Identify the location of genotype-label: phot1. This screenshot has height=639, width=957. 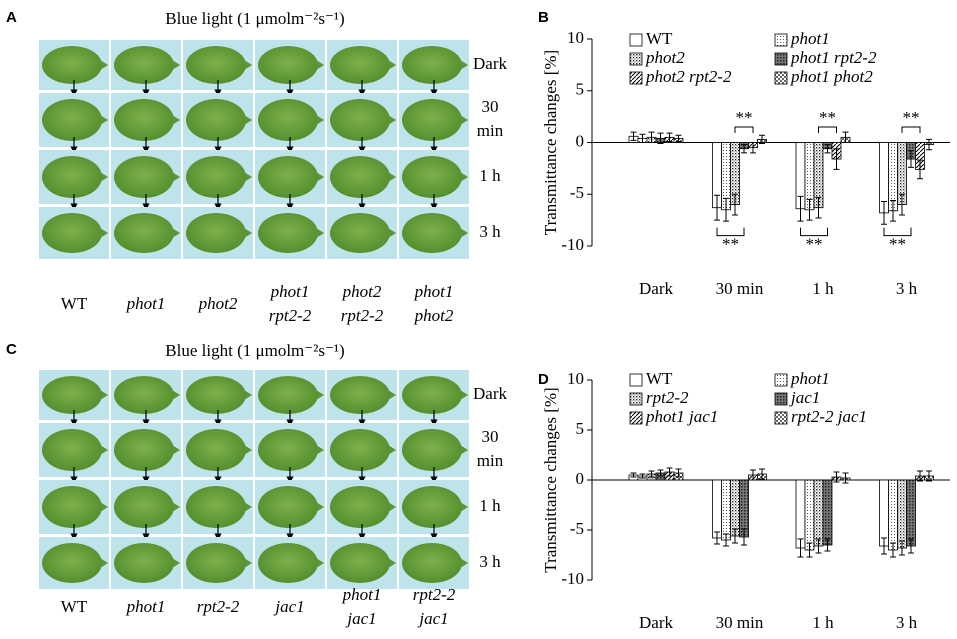
(146, 303).